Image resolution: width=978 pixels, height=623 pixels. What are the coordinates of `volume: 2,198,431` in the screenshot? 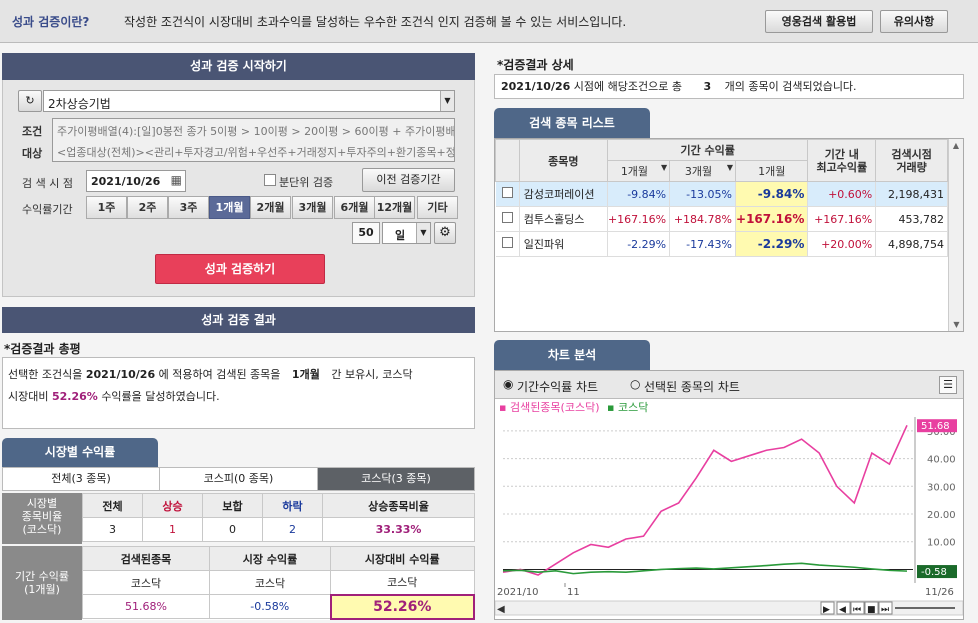 It's located at (911, 194).